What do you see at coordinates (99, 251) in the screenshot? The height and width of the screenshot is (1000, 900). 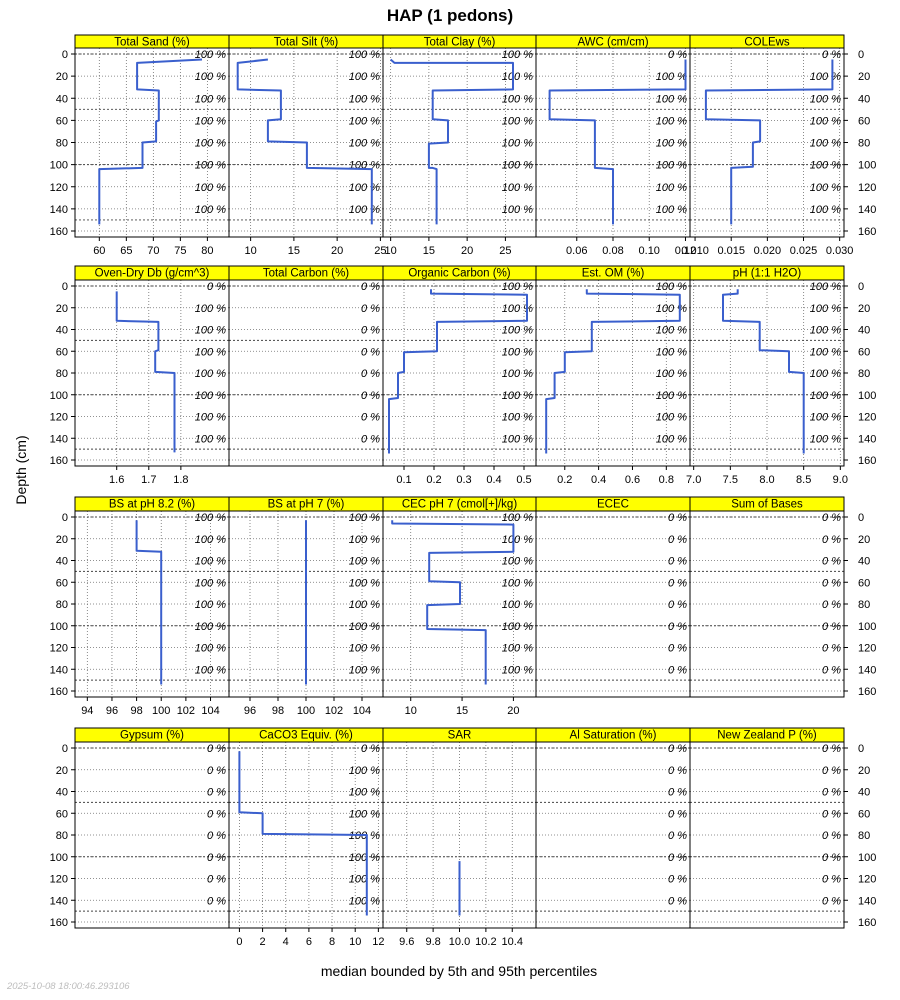 I see `x-tick-label: 60` at bounding box center [99, 251].